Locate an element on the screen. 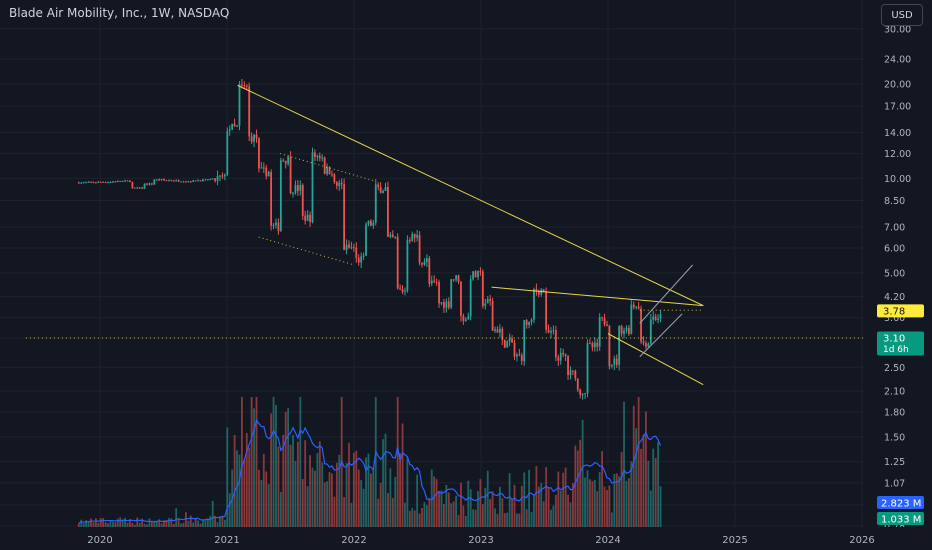 This screenshot has width=932, height=550. volume-label-box is located at coordinates (900, 502).